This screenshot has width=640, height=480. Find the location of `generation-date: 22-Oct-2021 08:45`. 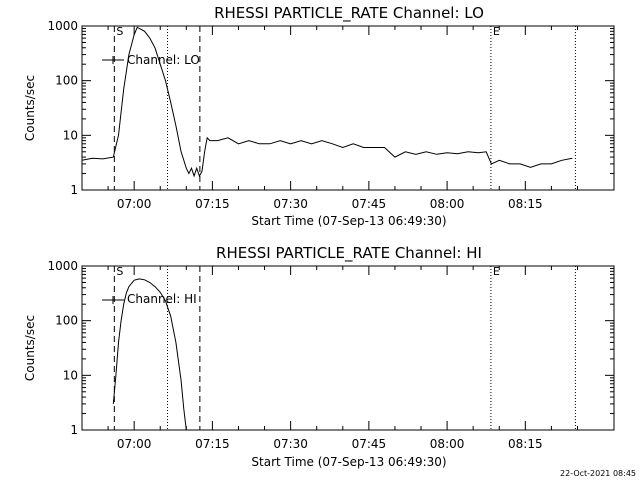

generation-date: 22-Oct-2021 08:45 is located at coordinates (598, 473).